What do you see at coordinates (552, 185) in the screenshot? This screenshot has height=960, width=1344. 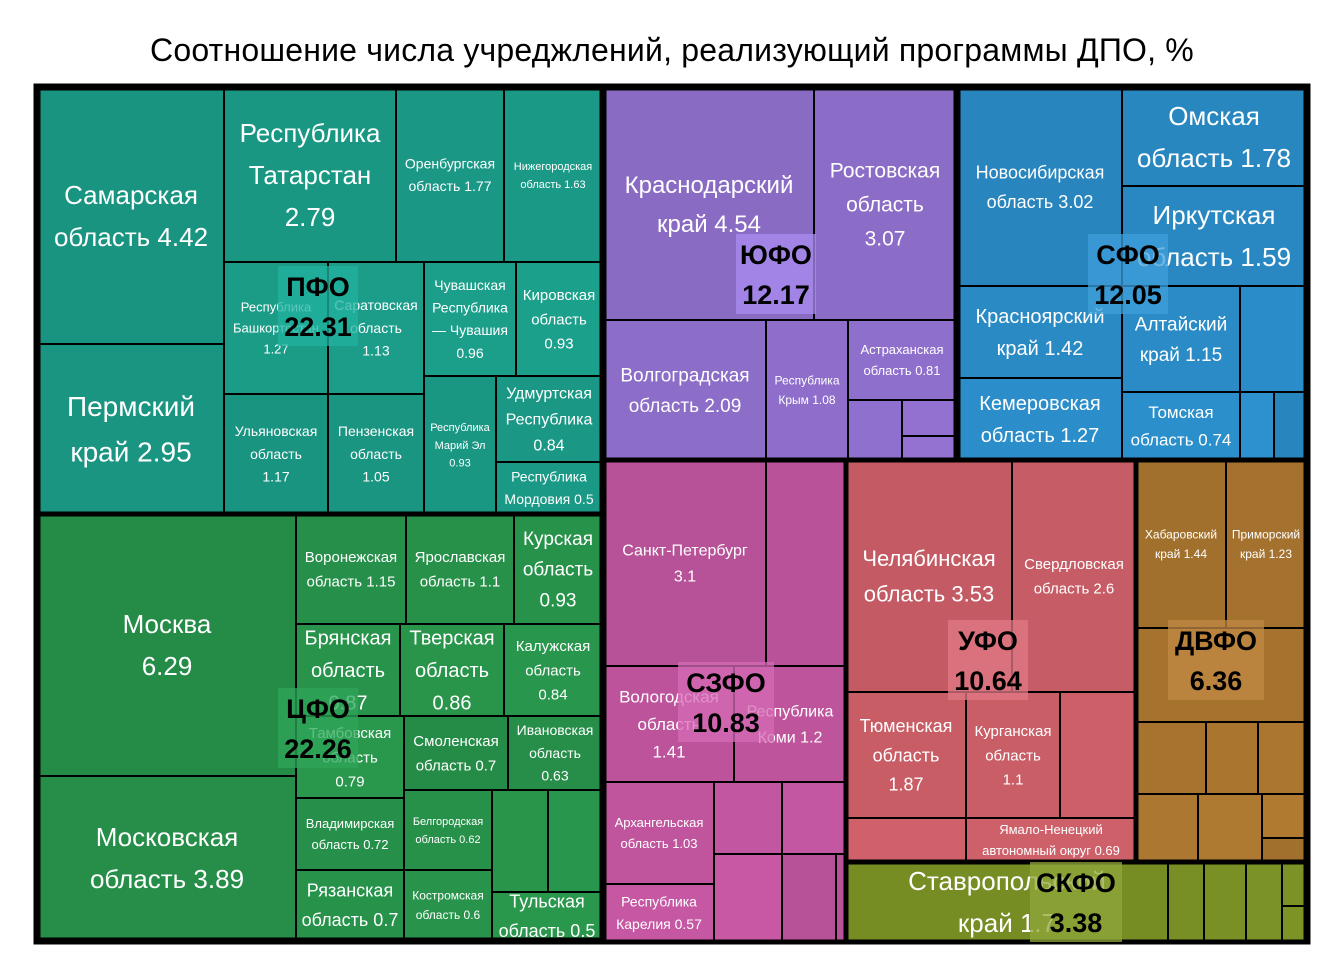 I see `cell-label: область 1.63` at bounding box center [552, 185].